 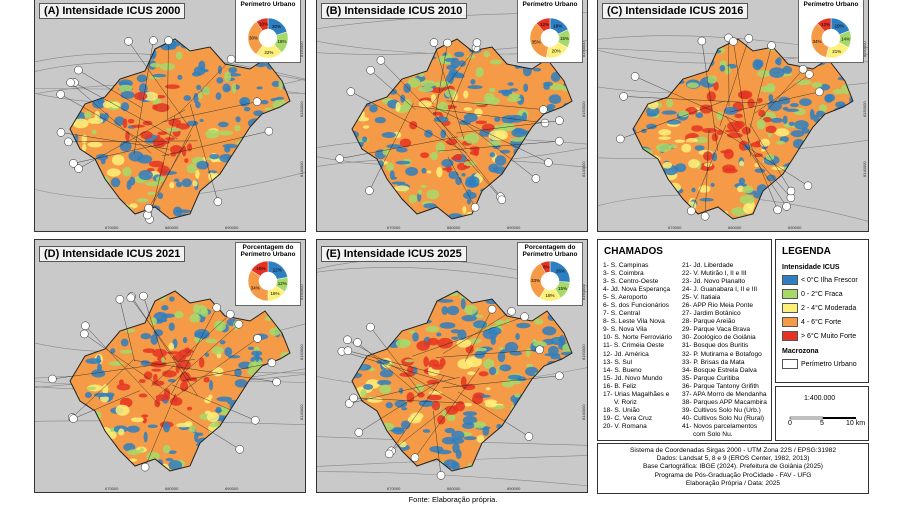 What do you see at coordinates (856, 423) in the screenshot?
I see `scale-tick-10: 10 km` at bounding box center [856, 423].